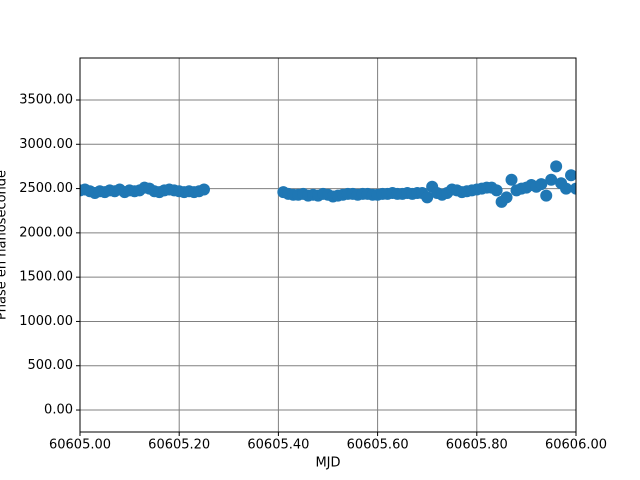 The height and width of the screenshot is (480, 640). What do you see at coordinates (179, 445) in the screenshot?
I see `x-tick-label: 60605.20` at bounding box center [179, 445].